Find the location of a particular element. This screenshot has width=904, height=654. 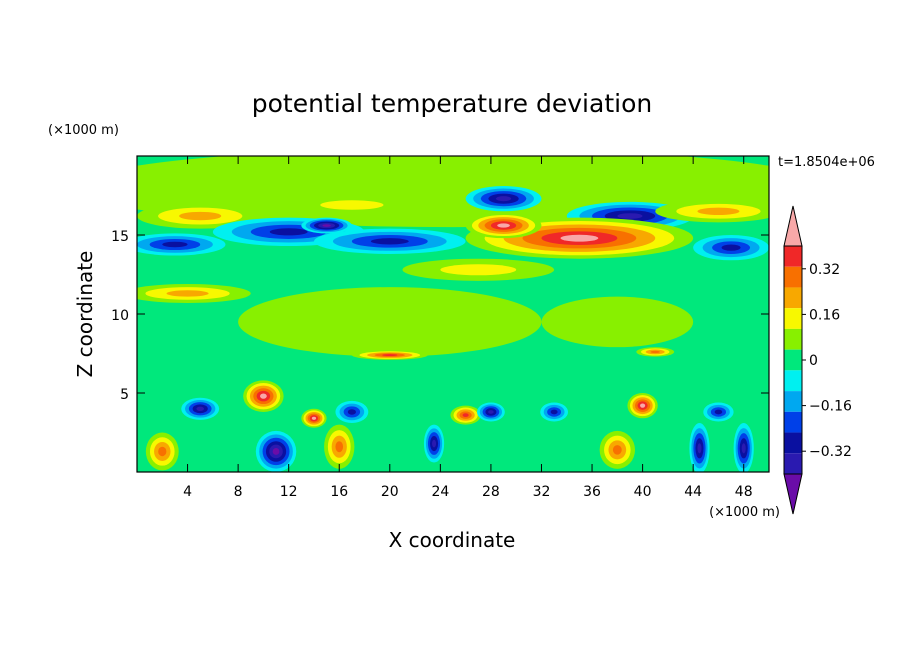

x-axis-unit: (×1000 m) is located at coordinates (744, 512).